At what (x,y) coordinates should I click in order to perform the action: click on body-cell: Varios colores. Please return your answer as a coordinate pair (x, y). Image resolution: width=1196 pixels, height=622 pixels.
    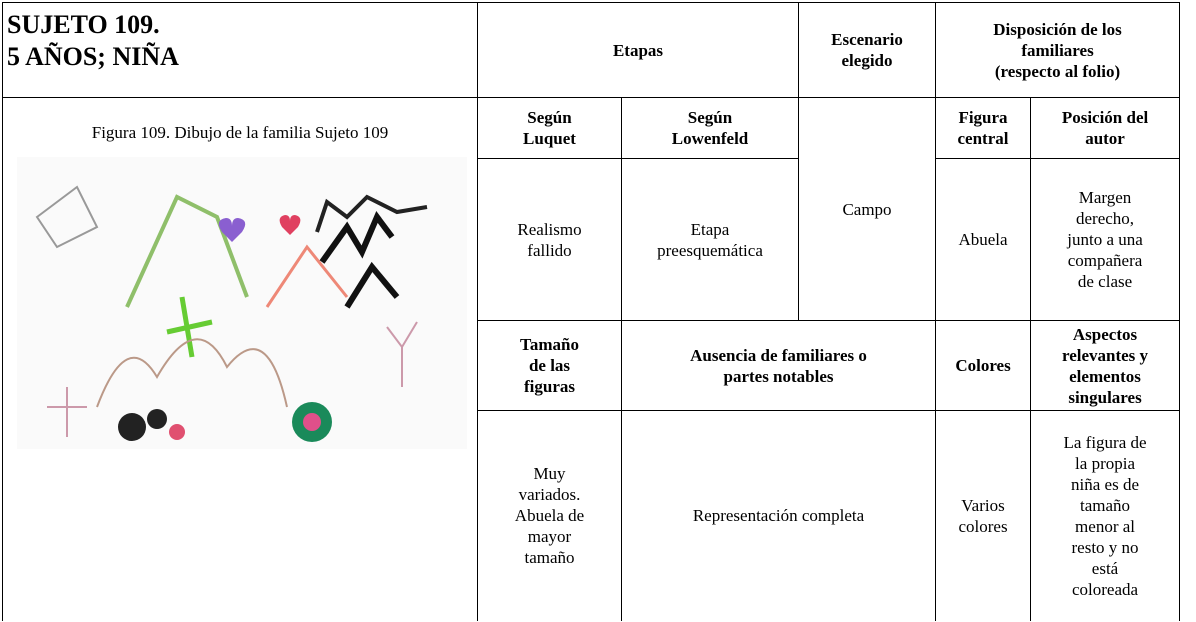
    Looking at the image, I should click on (983, 515).